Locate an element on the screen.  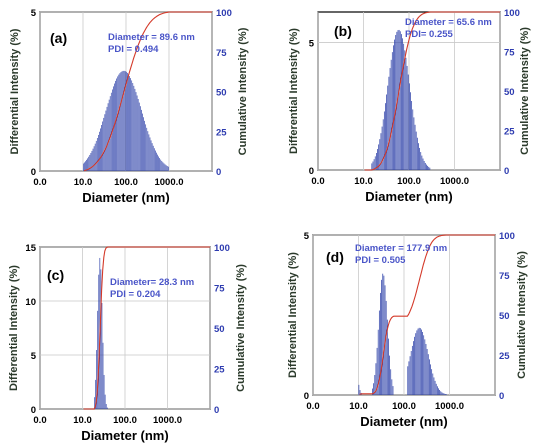
gridlines is located at coordinates (404, 315).